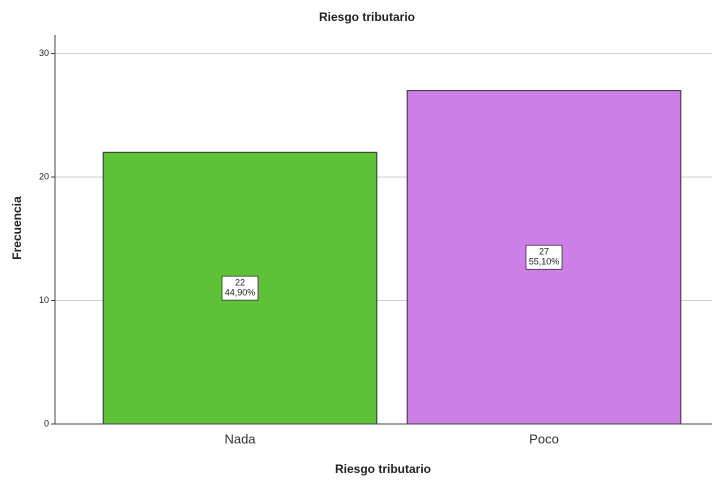 The width and height of the screenshot is (719, 481). I want to click on y-tick-label: 30, so click(44, 53).